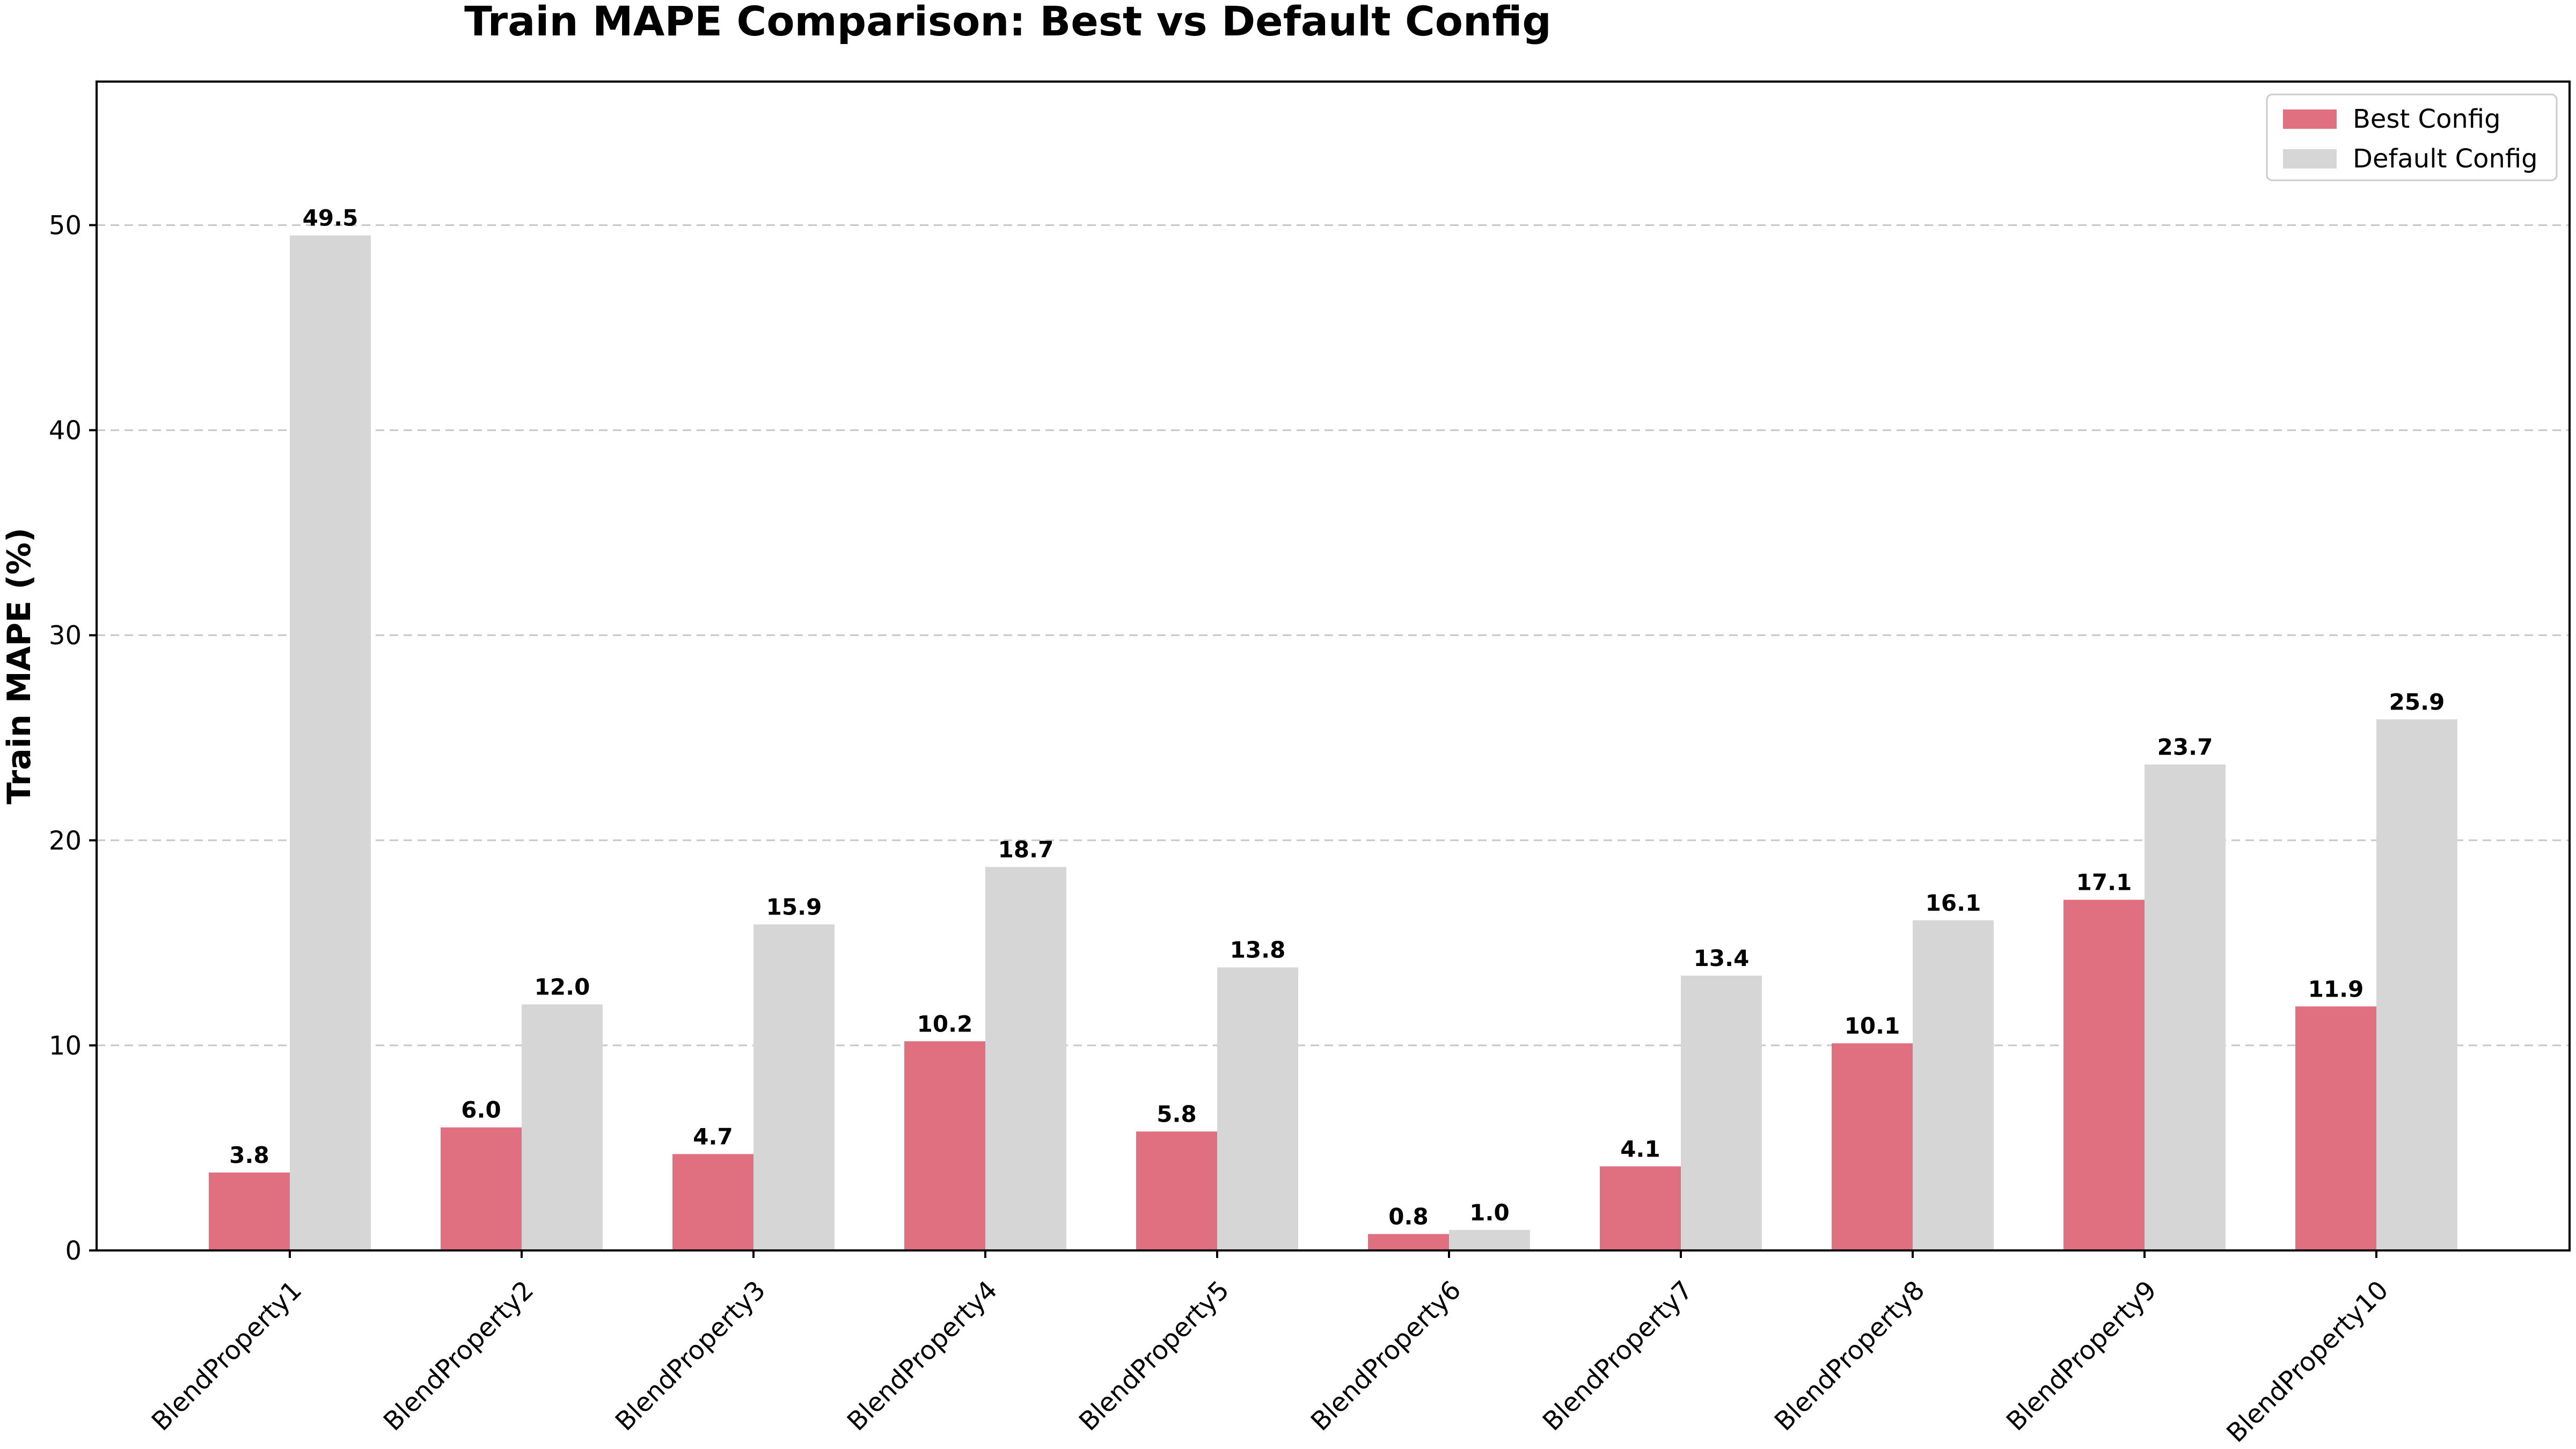  I want to click on data-label-best-4: 10.2, so click(945, 1024).